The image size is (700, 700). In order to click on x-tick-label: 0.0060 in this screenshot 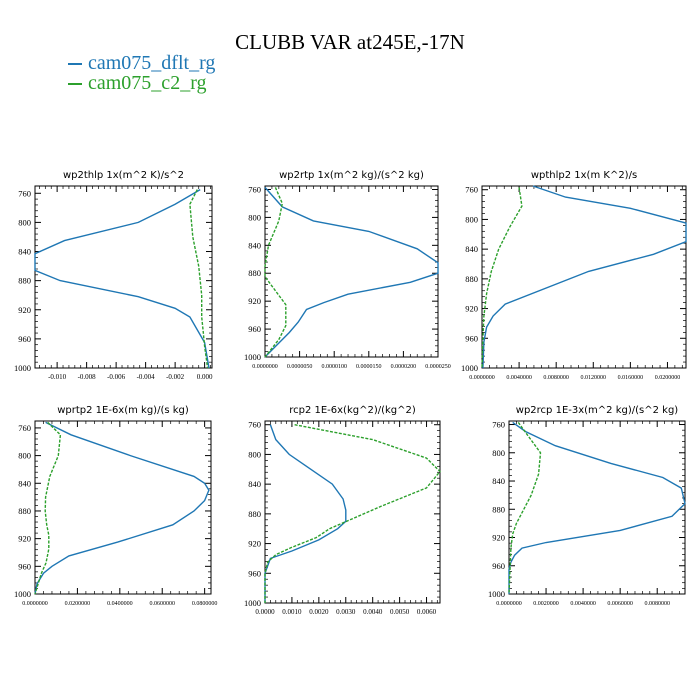, I will do `click(427, 612)`.